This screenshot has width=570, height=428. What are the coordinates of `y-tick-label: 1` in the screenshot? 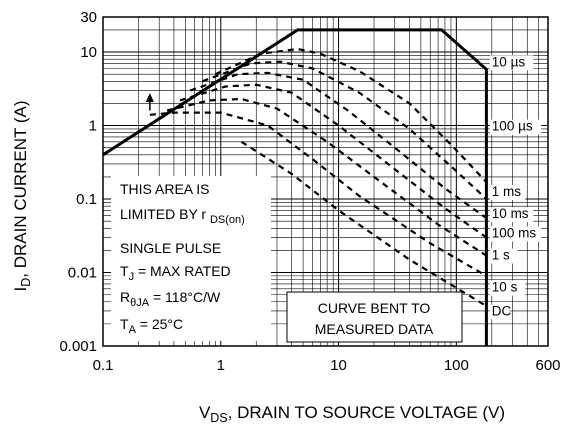 It's located at (93, 126).